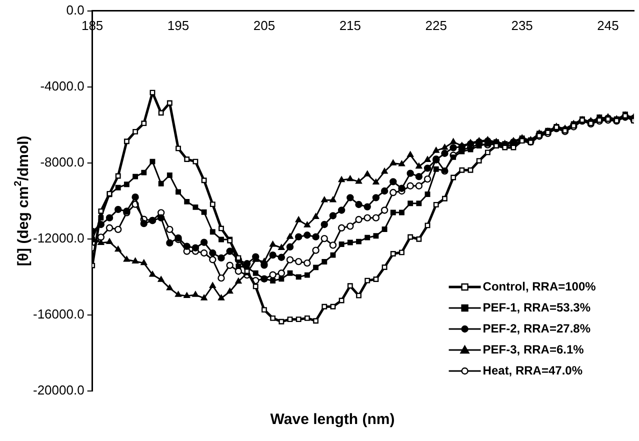 Image resolution: width=639 pixels, height=441 pixels. What do you see at coordinates (350, 26) in the screenshot?
I see `x-tick-label: 215` at bounding box center [350, 26].